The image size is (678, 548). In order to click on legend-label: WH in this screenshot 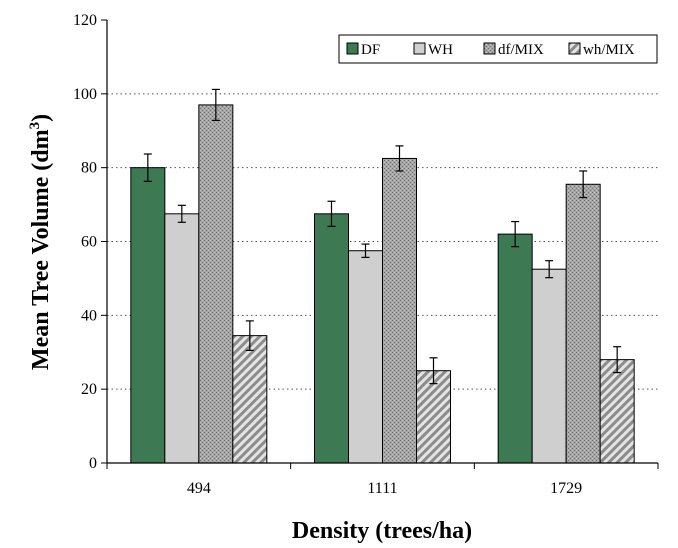, I will do `click(440, 50)`.